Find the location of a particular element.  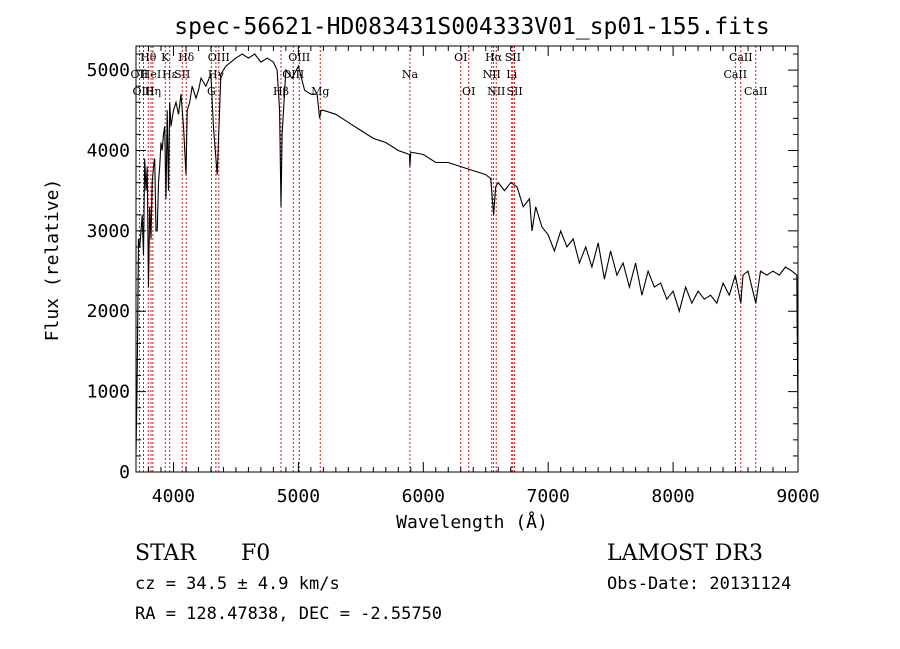

marker-label-7: Hδ is located at coordinates (186, 57).